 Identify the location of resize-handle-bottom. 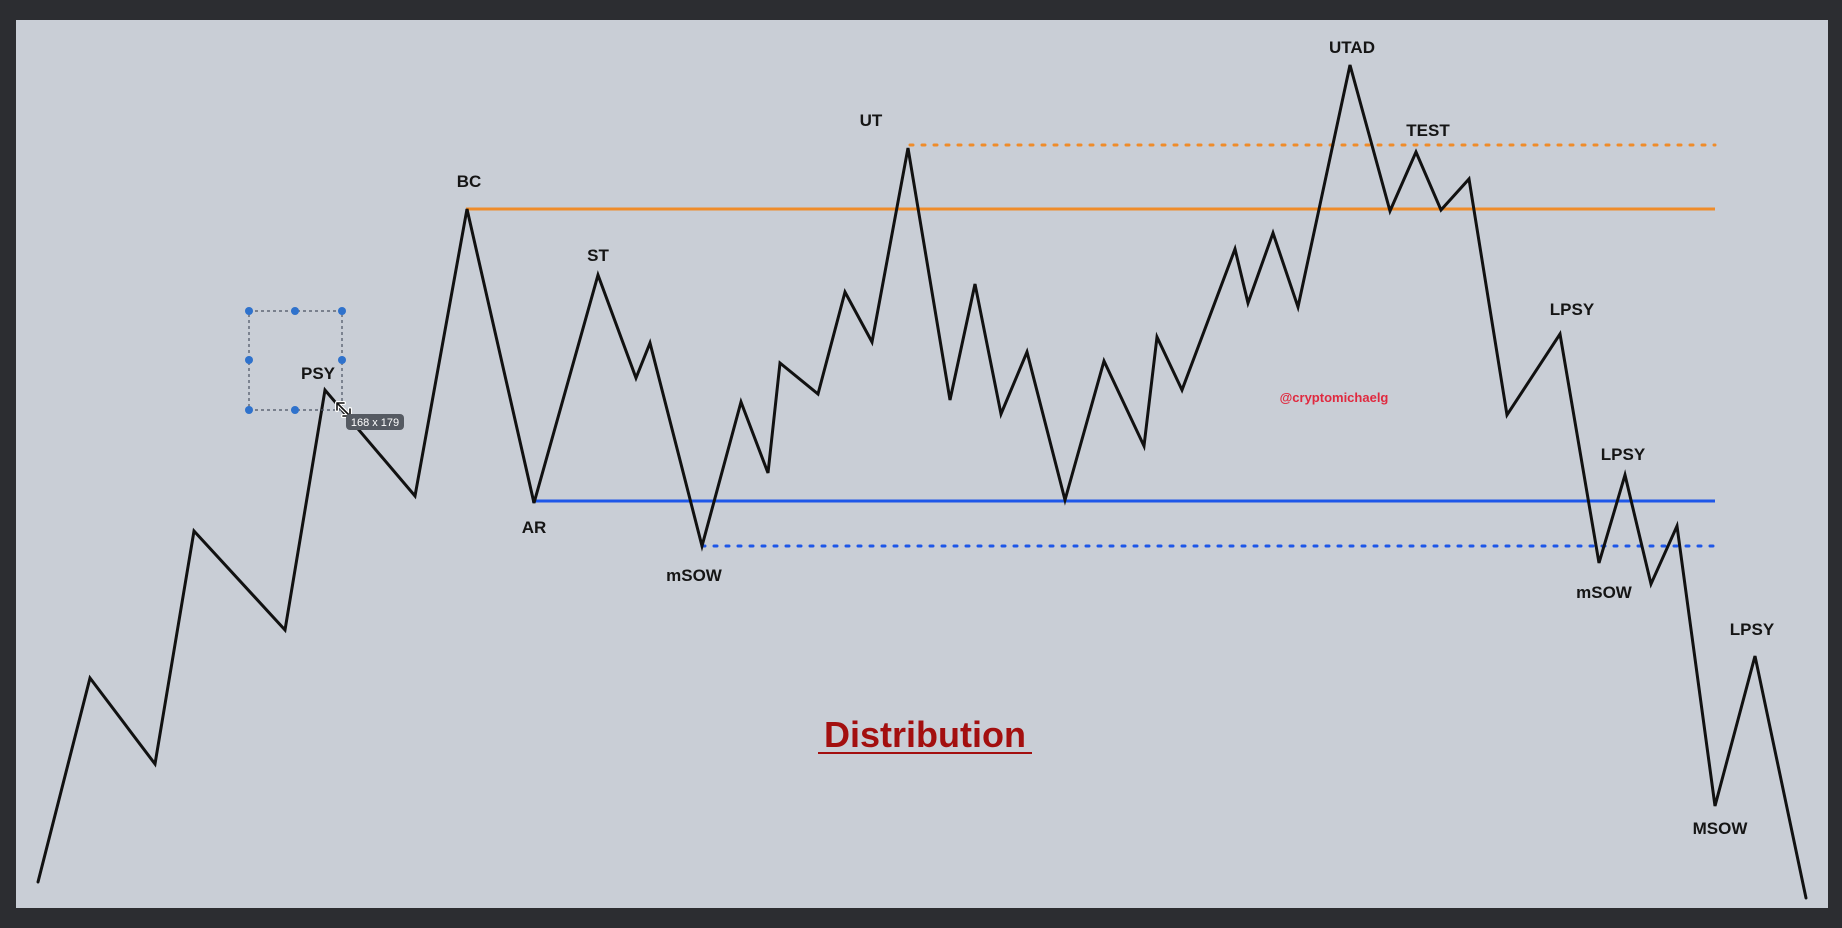
(295, 410).